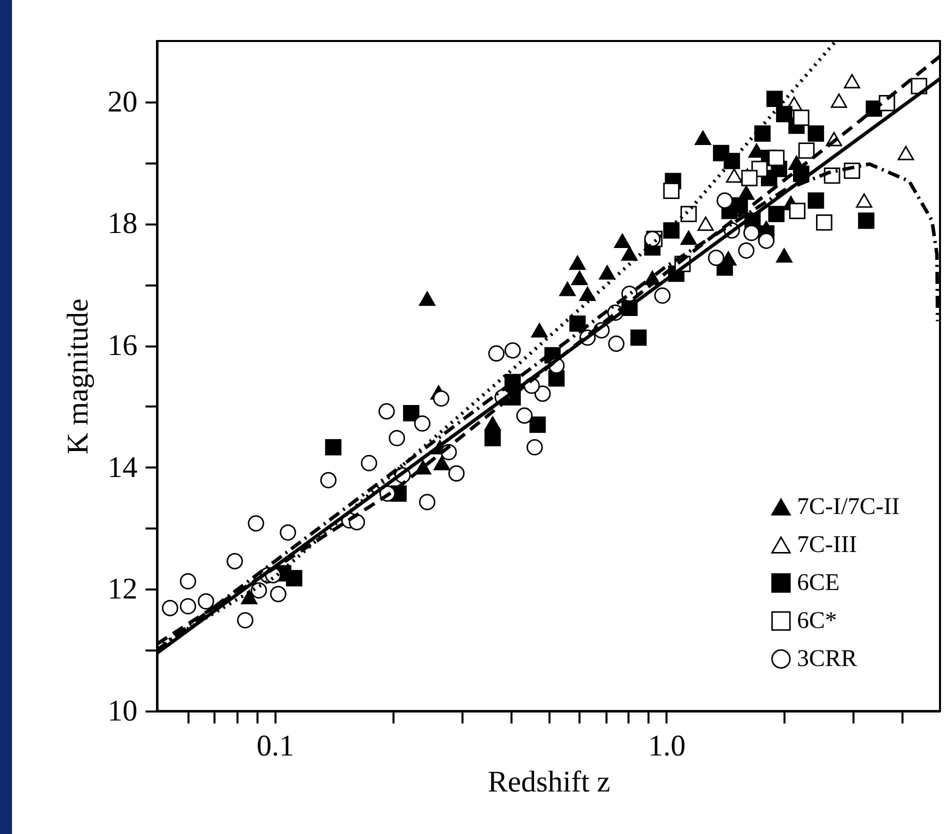  Describe the element at coordinates (123, 467) in the screenshot. I see `y-tick-label: 14` at that location.